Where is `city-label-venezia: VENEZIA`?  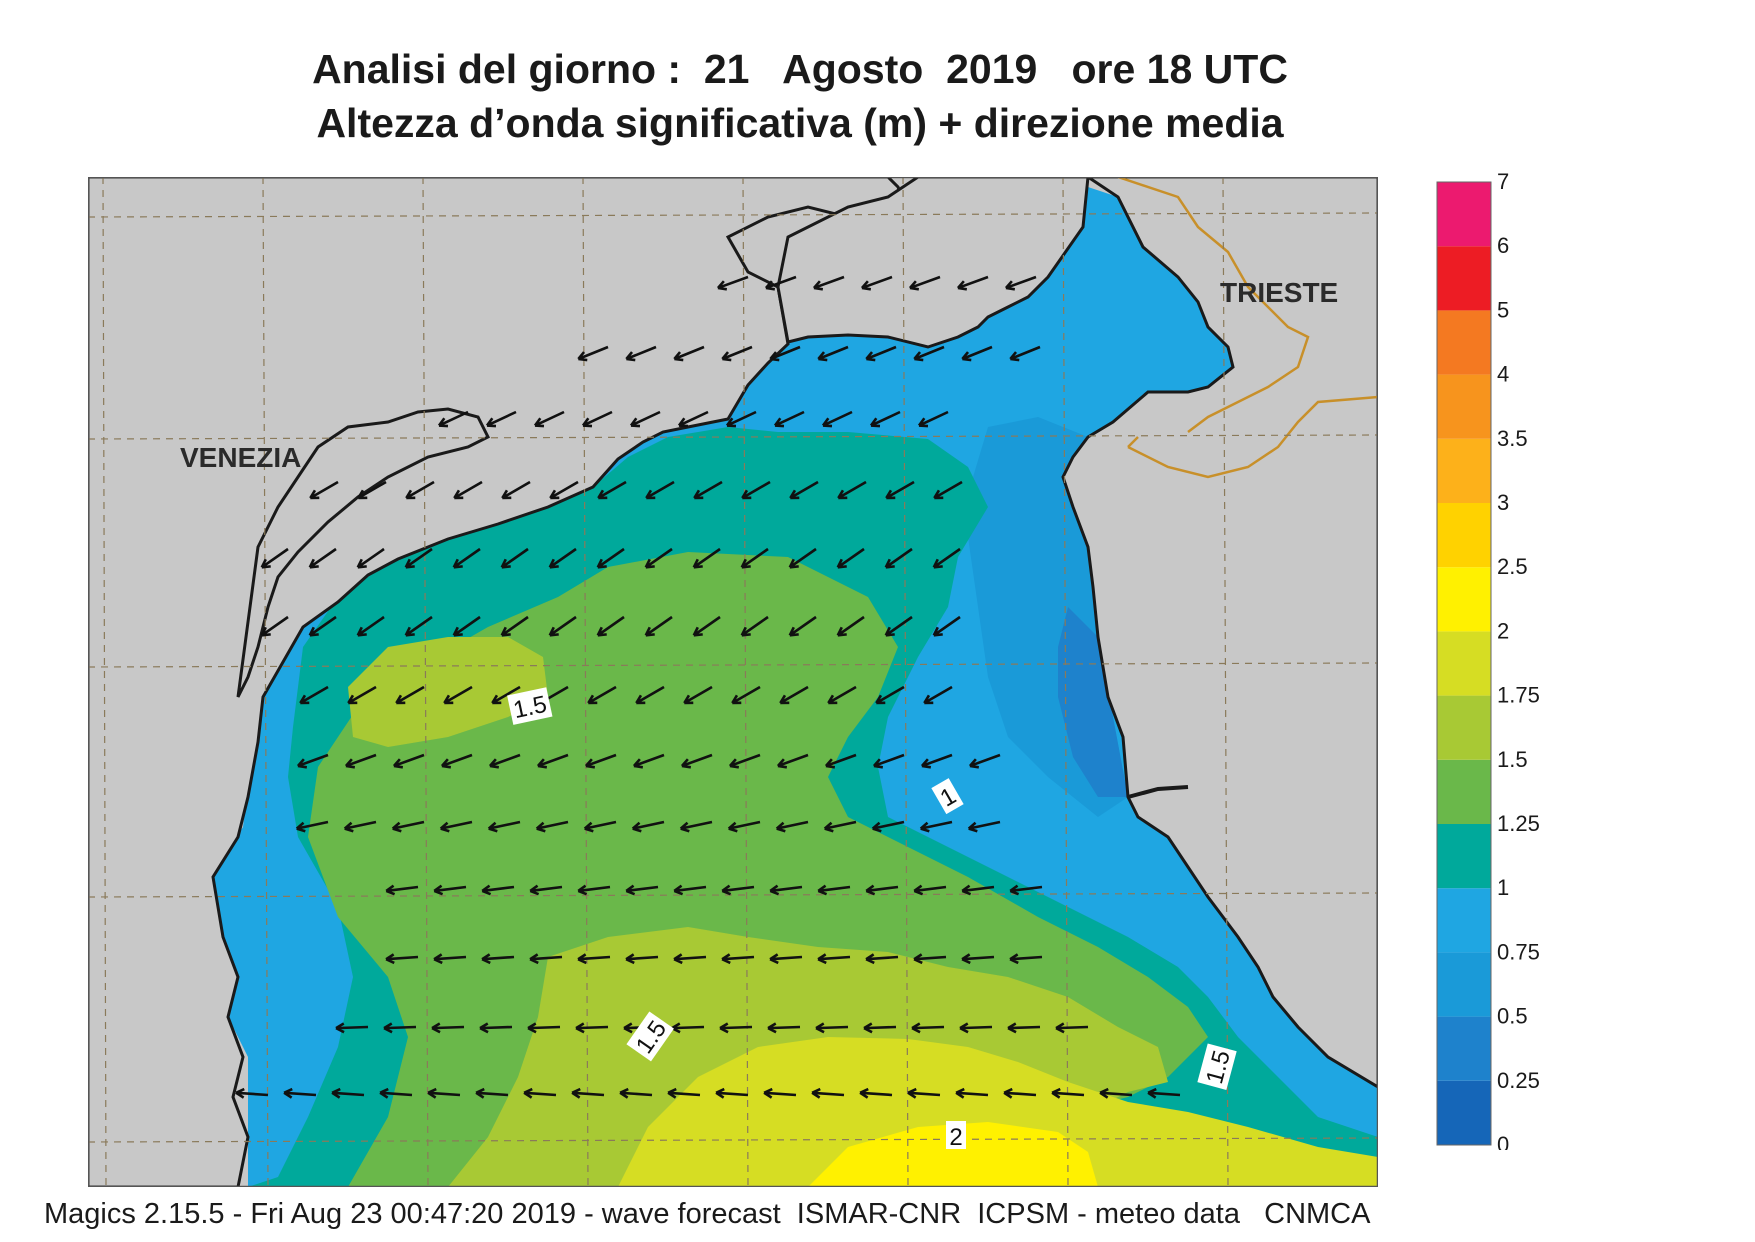
city-label-venezia: VENEZIA is located at coordinates (240, 457).